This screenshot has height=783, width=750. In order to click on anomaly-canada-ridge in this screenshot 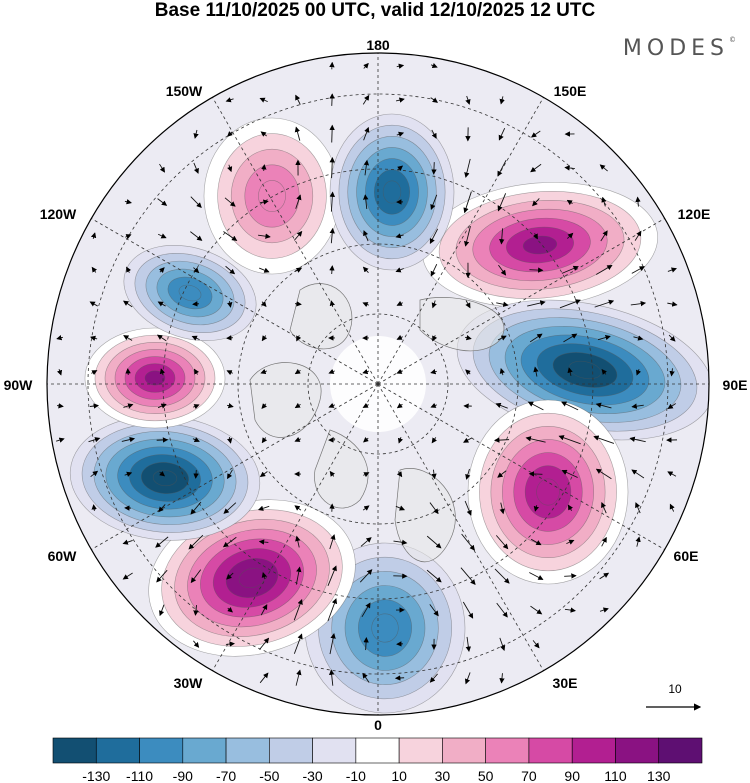, I will do `click(155, 378)`.